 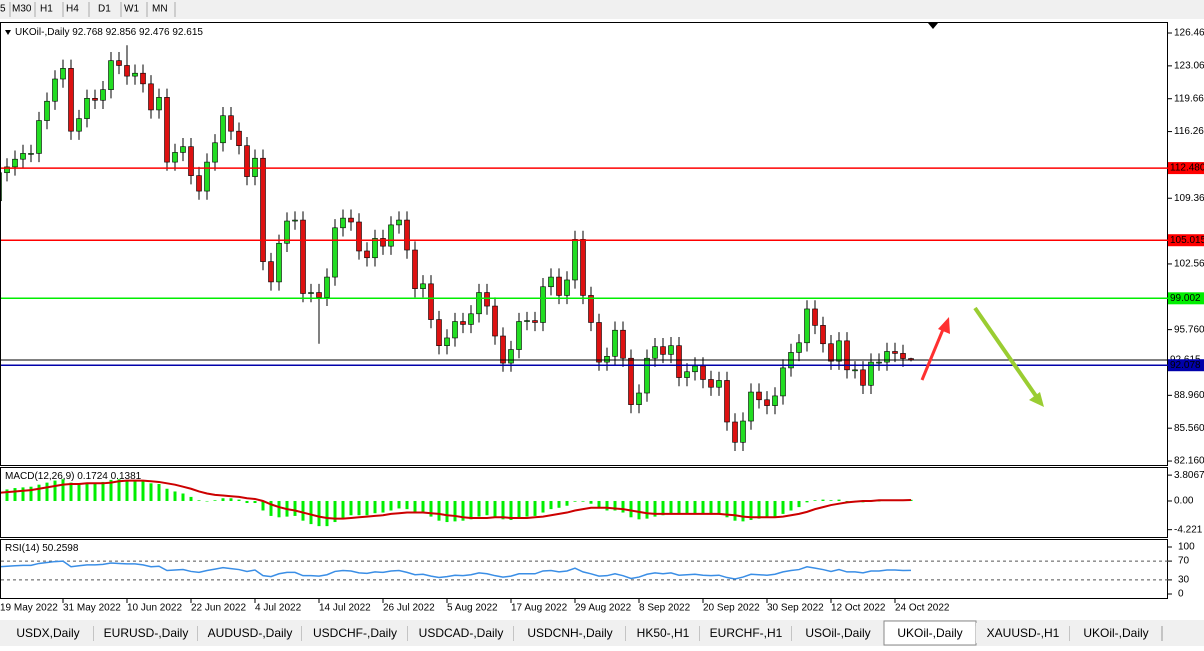 What do you see at coordinates (42, 548) in the screenshot?
I see `rsi-header: RSI(14) 50.2598` at bounding box center [42, 548].